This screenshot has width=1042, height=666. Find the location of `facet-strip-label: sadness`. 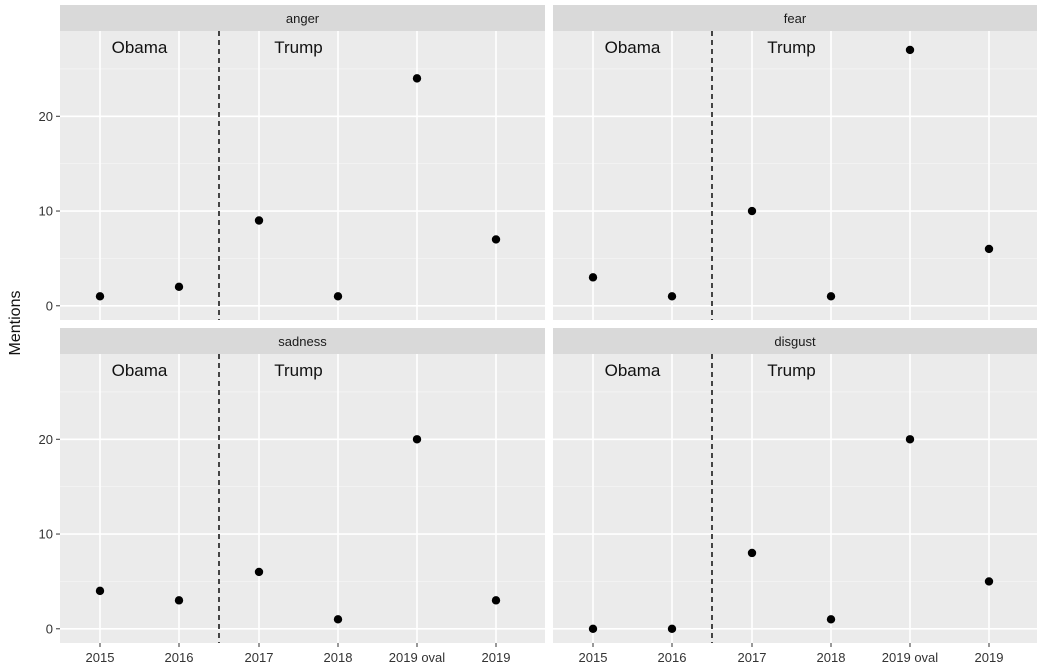

facet-strip-label: sadness is located at coordinates (302, 341).